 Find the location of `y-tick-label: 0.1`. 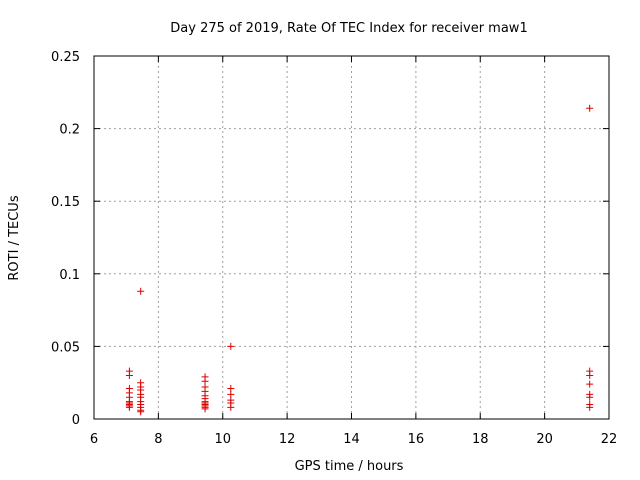

y-tick-label: 0.1 is located at coordinates (69, 275).